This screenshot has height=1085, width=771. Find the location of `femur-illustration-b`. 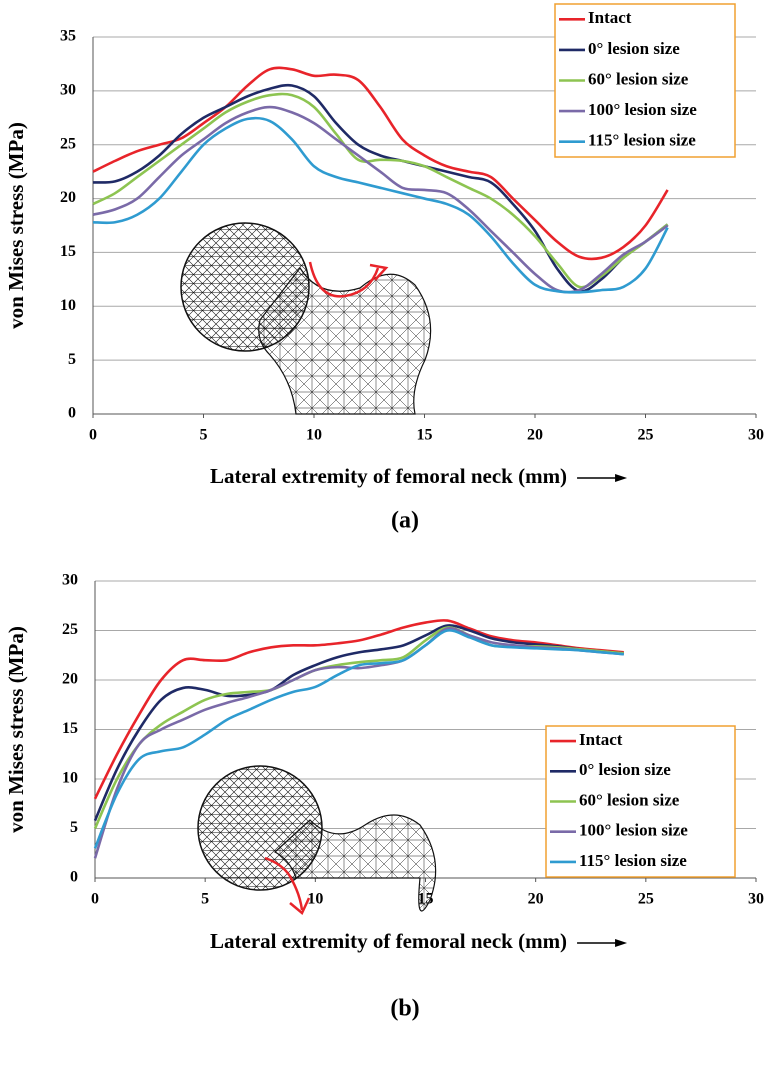

femur-illustration-b is located at coordinates (317, 840).